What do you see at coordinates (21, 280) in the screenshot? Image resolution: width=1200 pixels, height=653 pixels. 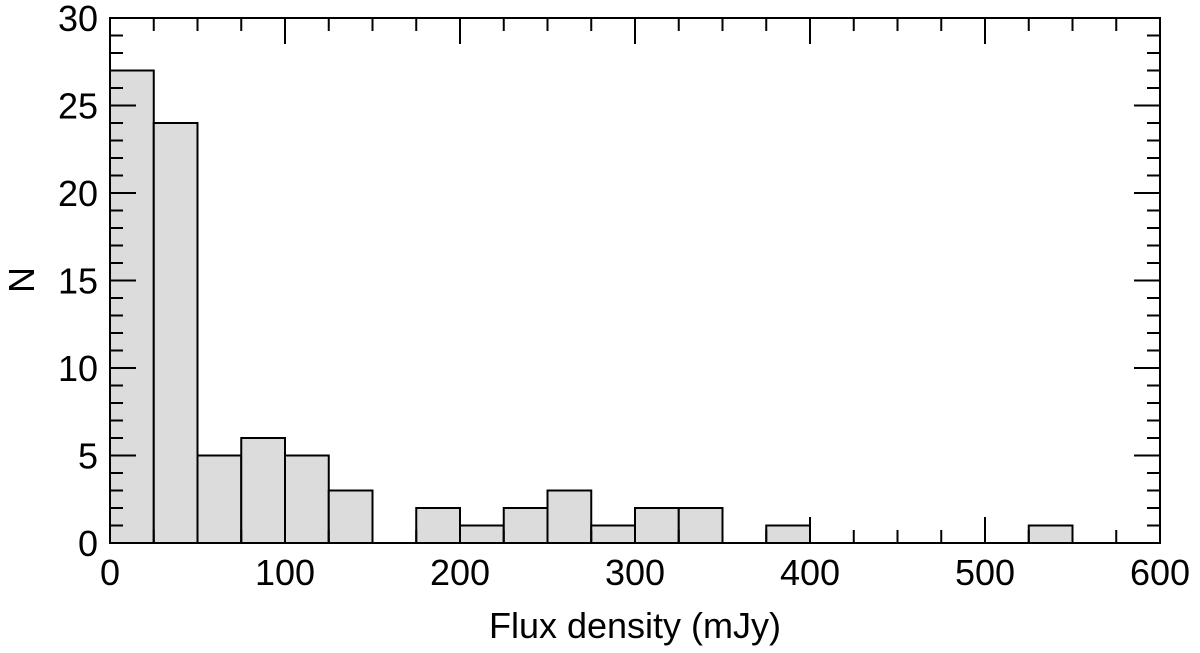 I see `y-axis-label: N` at bounding box center [21, 280].